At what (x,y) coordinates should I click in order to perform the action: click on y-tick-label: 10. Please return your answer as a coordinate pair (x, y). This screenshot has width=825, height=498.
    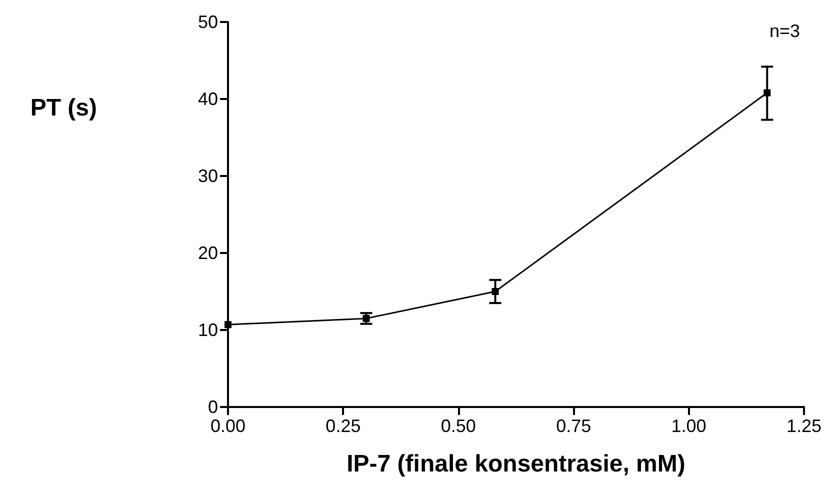
    Looking at the image, I should click on (208, 330).